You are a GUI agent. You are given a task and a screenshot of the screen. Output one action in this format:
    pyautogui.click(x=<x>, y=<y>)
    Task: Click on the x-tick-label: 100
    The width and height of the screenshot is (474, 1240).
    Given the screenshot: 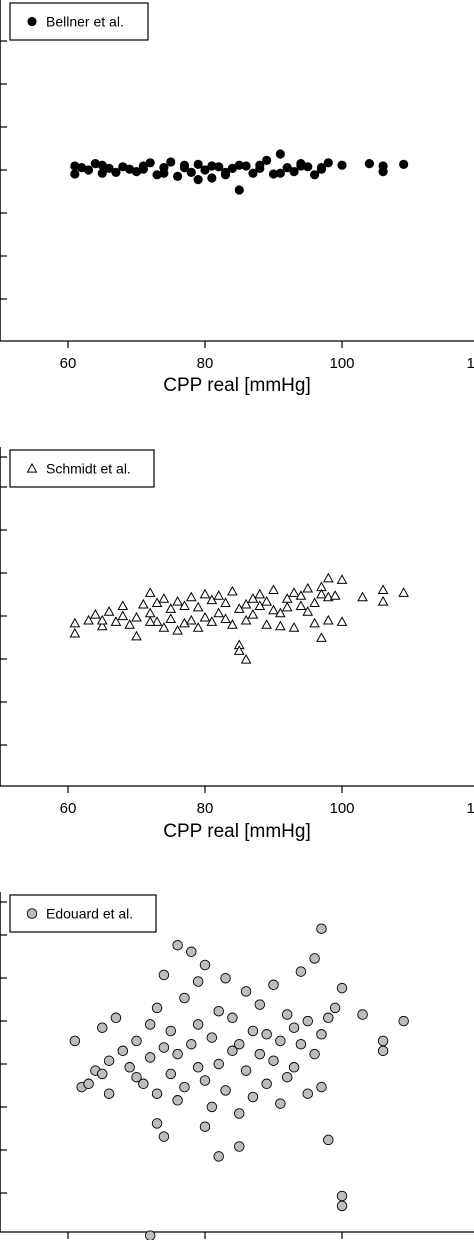 What is the action you would take?
    pyautogui.click(x=341, y=363)
    